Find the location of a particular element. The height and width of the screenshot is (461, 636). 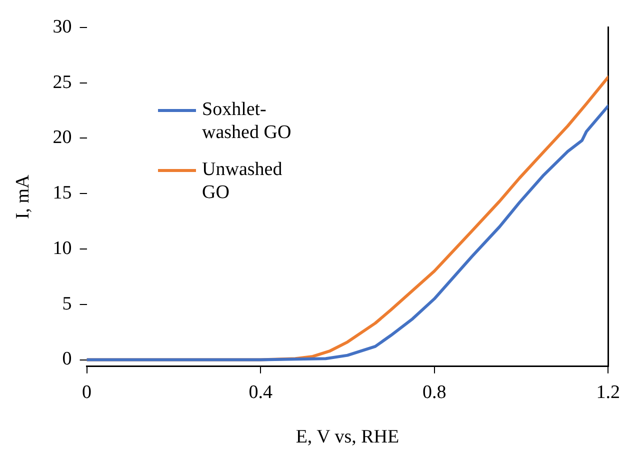

y-tick-label: 10 is located at coordinates (62, 248).